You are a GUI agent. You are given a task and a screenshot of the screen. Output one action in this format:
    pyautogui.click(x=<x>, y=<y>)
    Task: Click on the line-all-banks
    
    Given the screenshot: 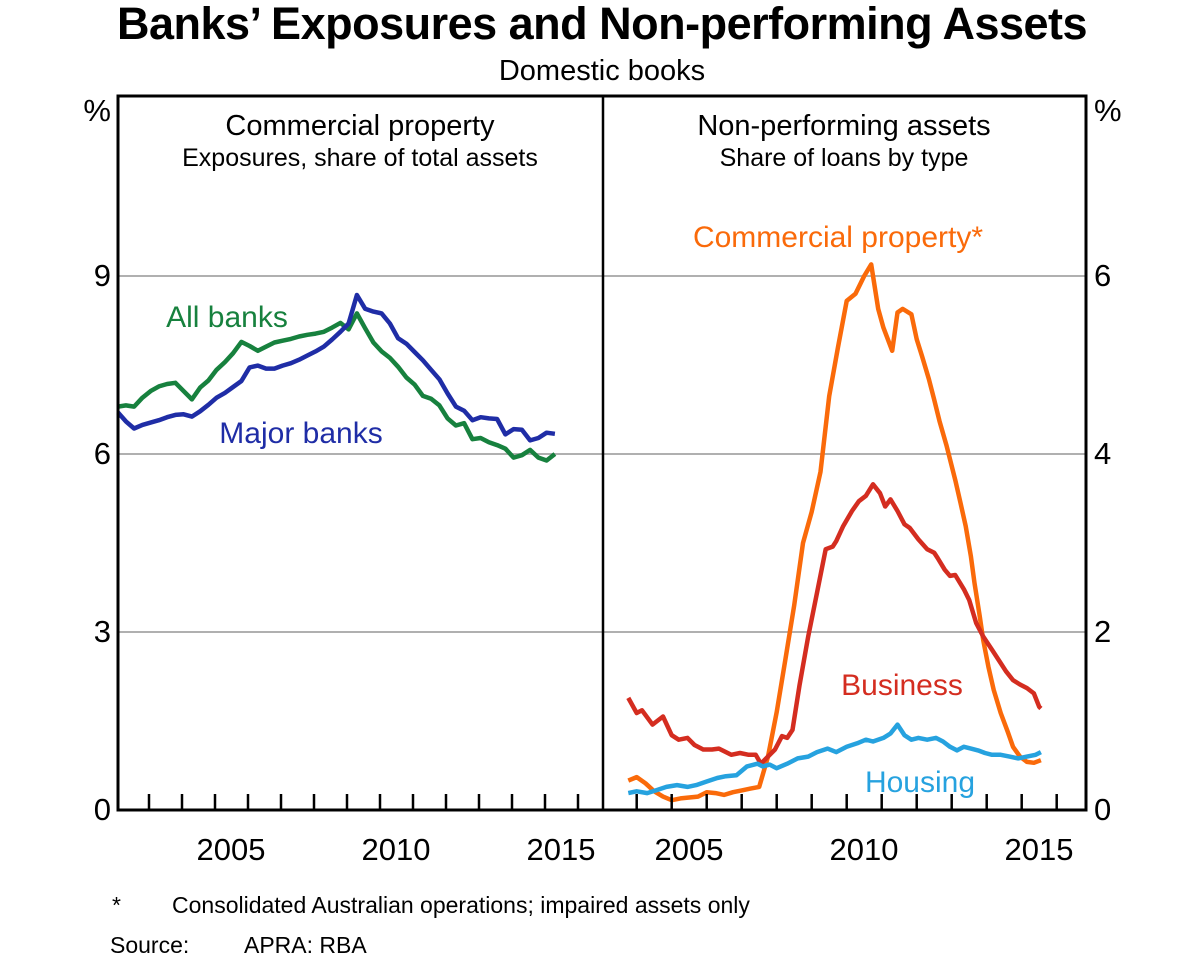 What is the action you would take?
    pyautogui.click(x=337, y=387)
    